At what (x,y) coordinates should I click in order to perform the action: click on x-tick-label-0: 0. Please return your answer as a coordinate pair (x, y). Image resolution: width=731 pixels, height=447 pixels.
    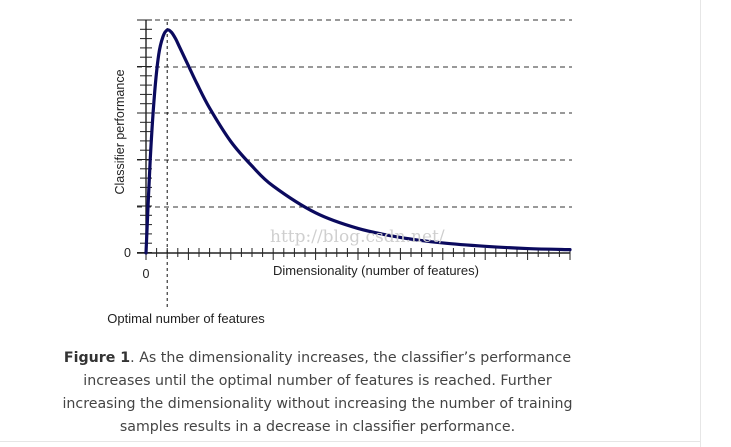
    Looking at the image, I should click on (146, 274).